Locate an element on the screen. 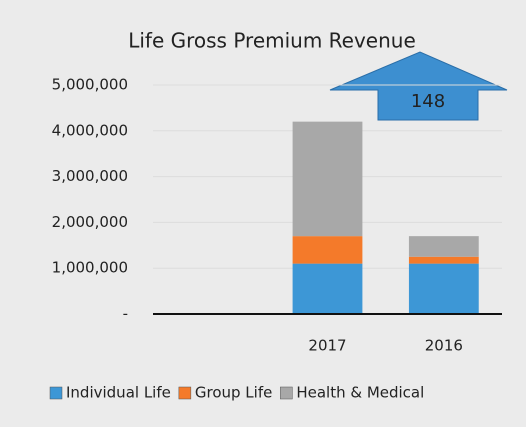  y-tick-label: 3,000,000 is located at coordinates (90, 176).